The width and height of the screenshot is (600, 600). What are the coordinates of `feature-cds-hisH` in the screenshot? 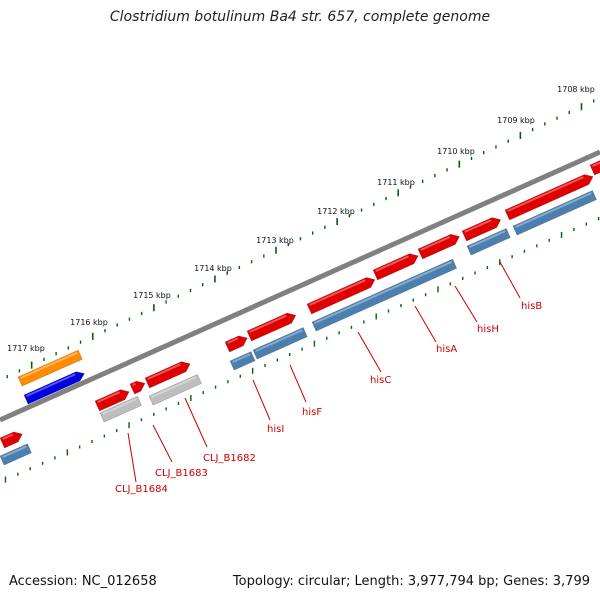 It's located at (481, 229).